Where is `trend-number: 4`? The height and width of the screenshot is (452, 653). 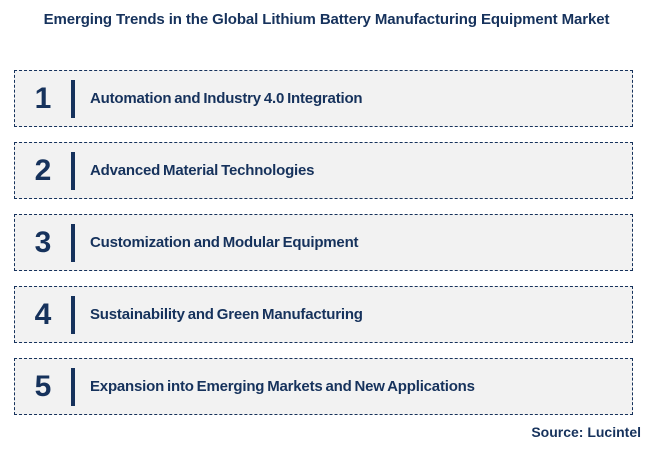 trend-number: 4 is located at coordinates (43, 314).